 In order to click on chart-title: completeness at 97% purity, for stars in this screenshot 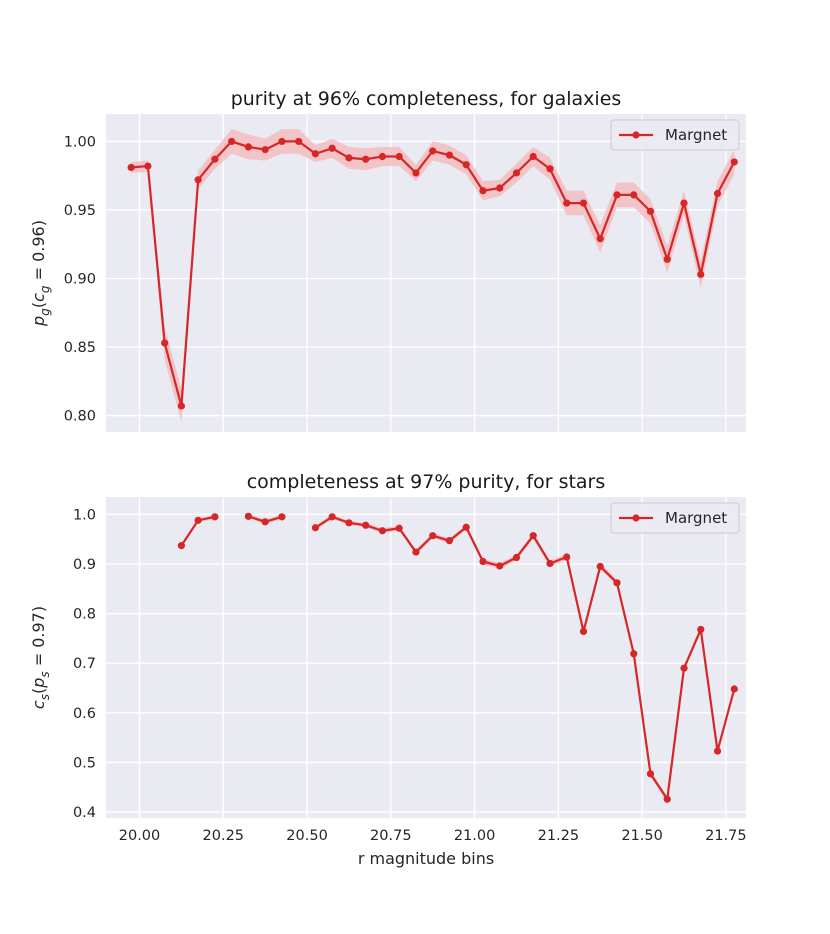, I will do `click(426, 482)`.